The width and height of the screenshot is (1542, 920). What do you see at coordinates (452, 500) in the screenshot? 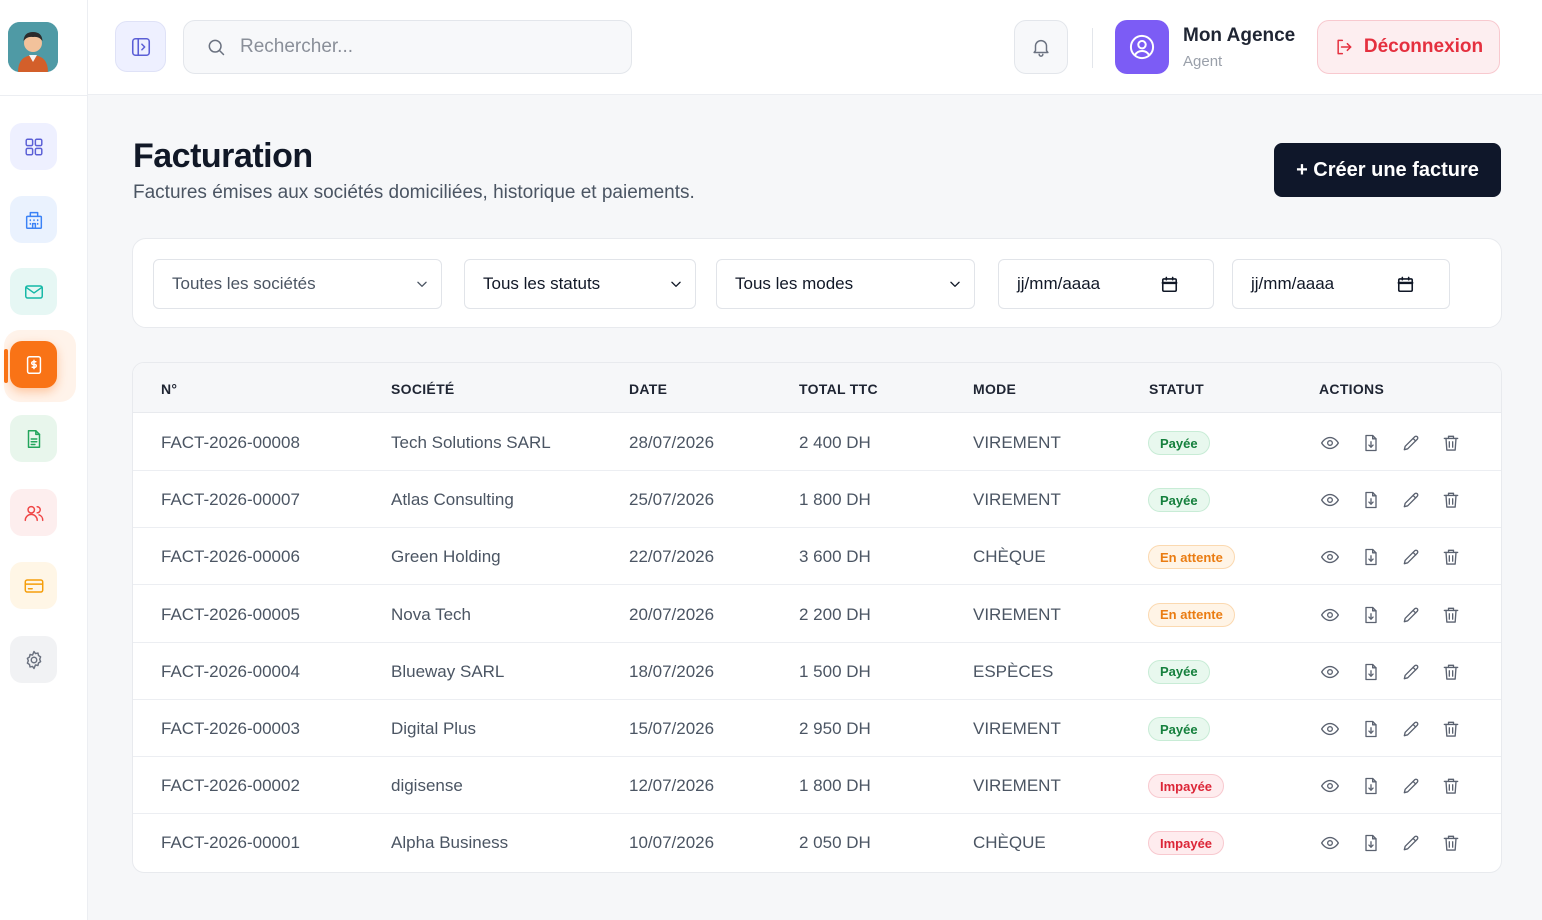
I see `societe-name: Atlas Consulting` at bounding box center [452, 500].